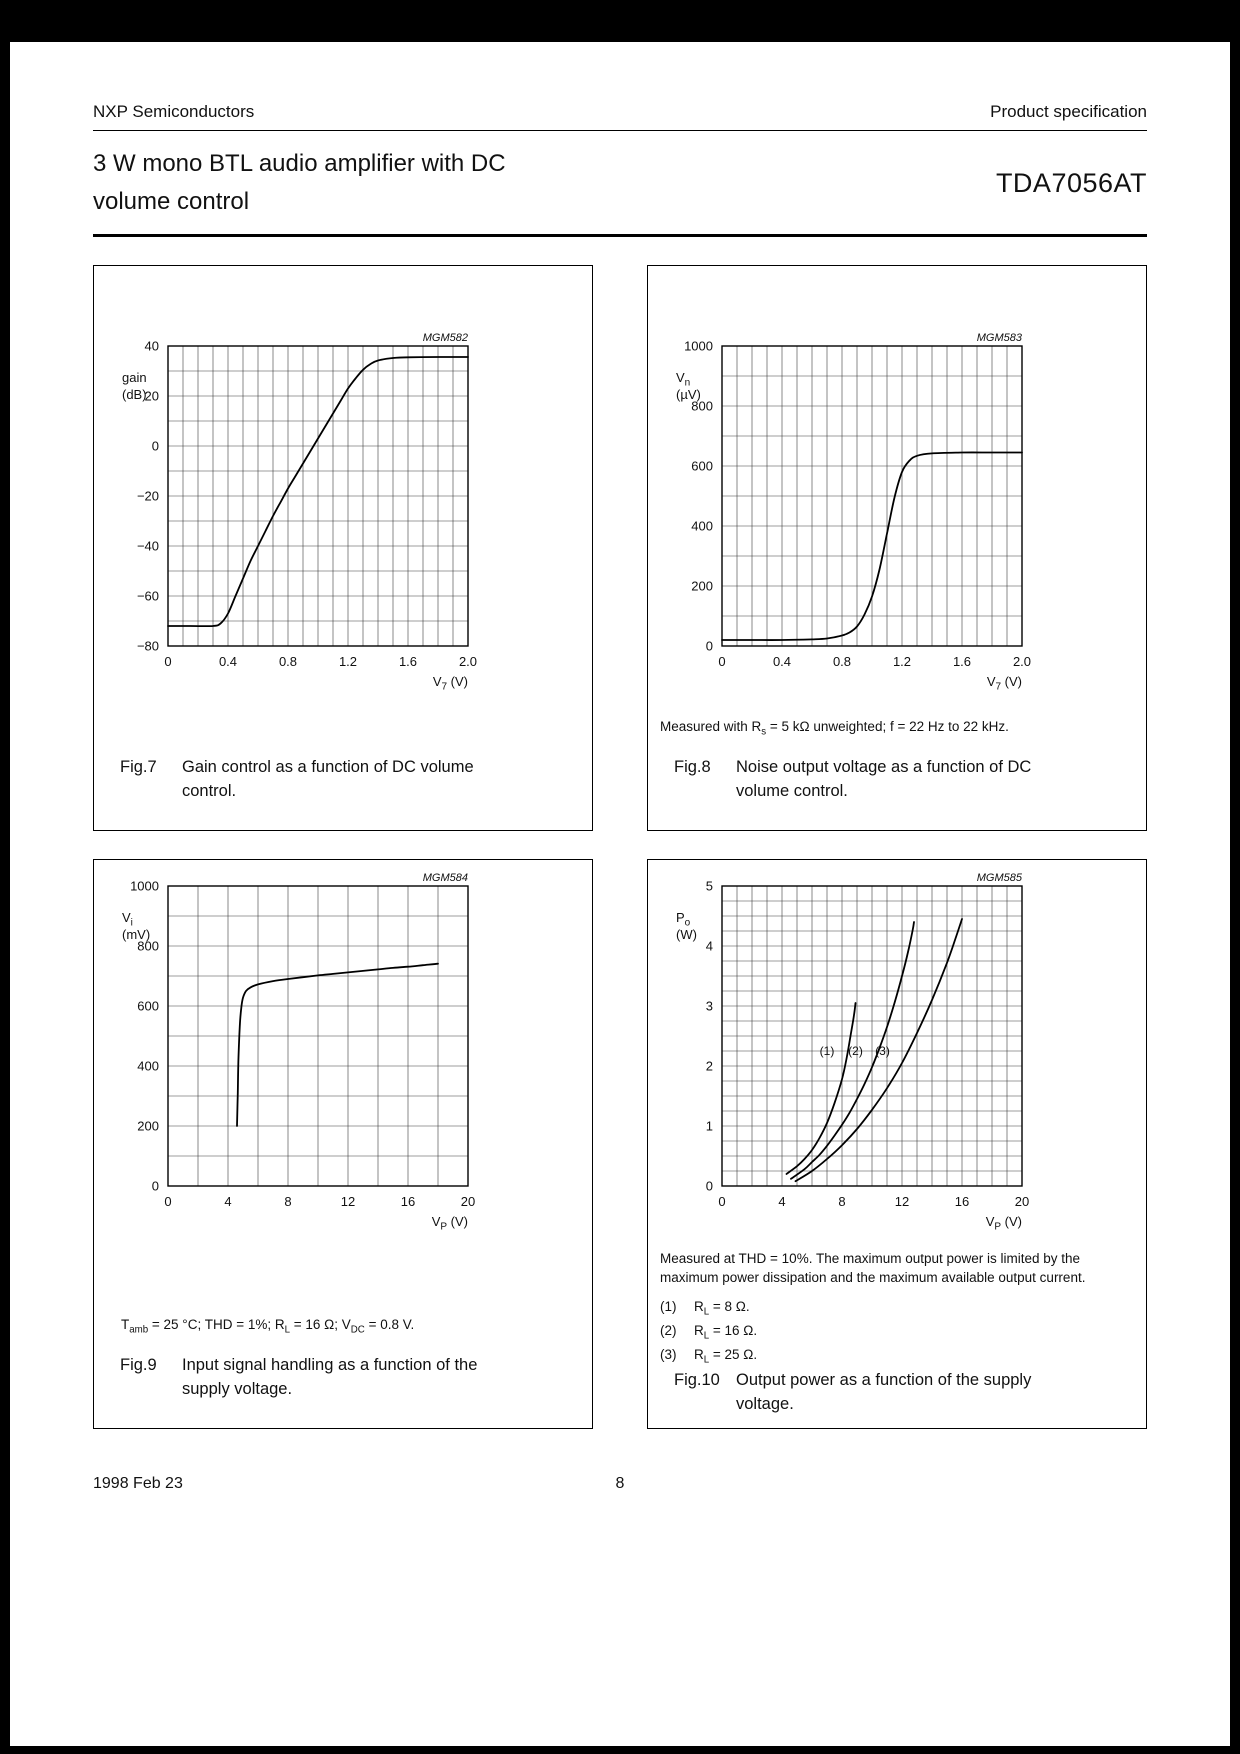 The width and height of the screenshot is (1240, 1754). What do you see at coordinates (134, 377) in the screenshot?
I see `svg-text: gain` at bounding box center [134, 377].